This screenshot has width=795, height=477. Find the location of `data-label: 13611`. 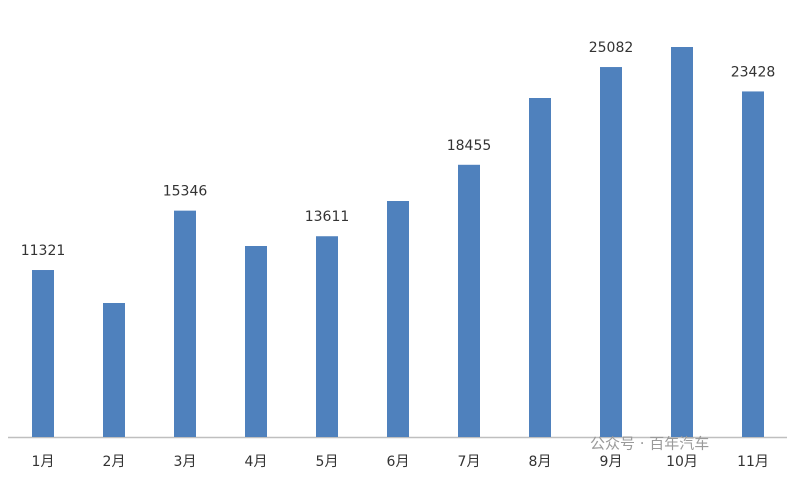

data-label: 13611 is located at coordinates (327, 217).